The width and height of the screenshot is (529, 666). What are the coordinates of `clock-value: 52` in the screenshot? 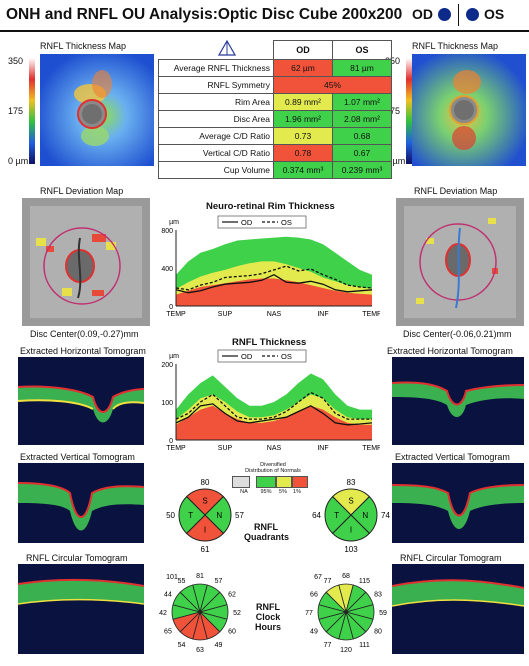 It's located at (237, 613).